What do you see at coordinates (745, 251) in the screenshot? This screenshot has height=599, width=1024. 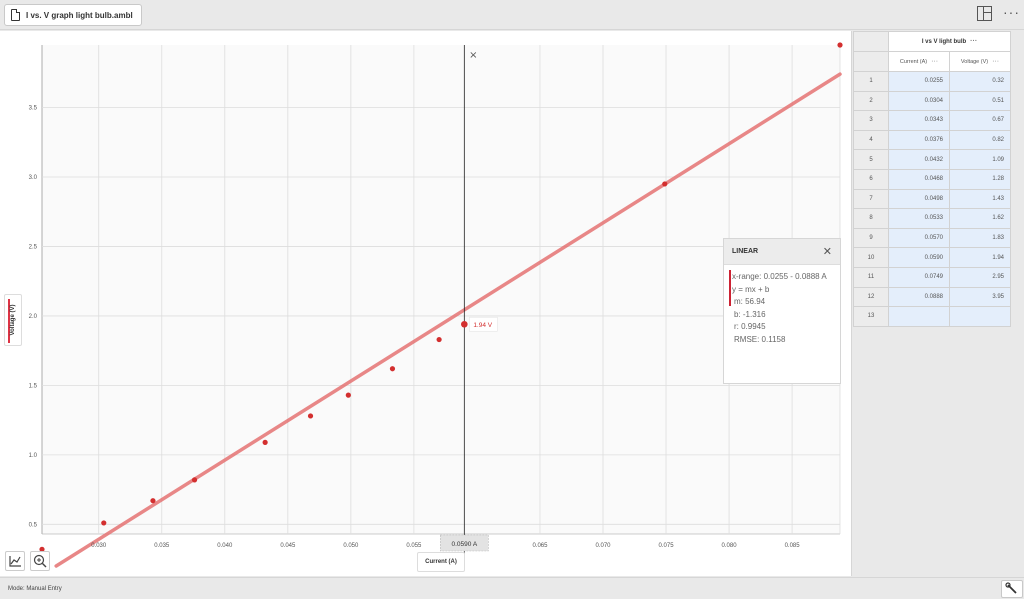 I see `fit-title: LINEAR` at bounding box center [745, 251].